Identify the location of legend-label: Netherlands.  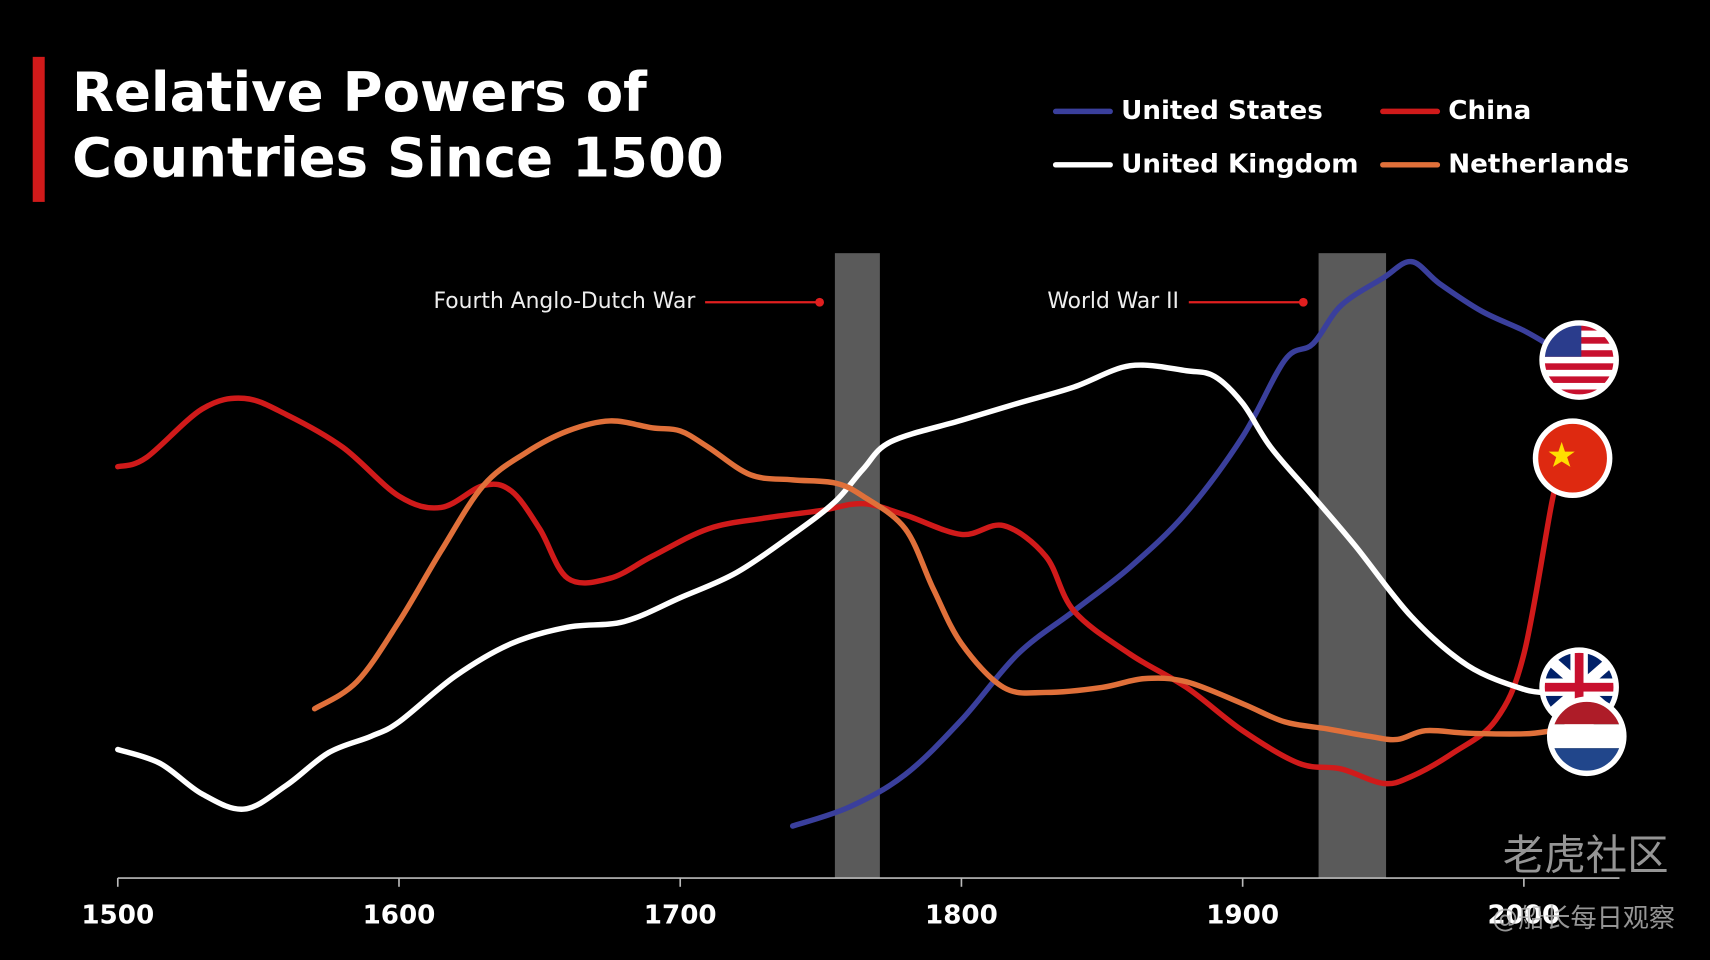
(1538, 164).